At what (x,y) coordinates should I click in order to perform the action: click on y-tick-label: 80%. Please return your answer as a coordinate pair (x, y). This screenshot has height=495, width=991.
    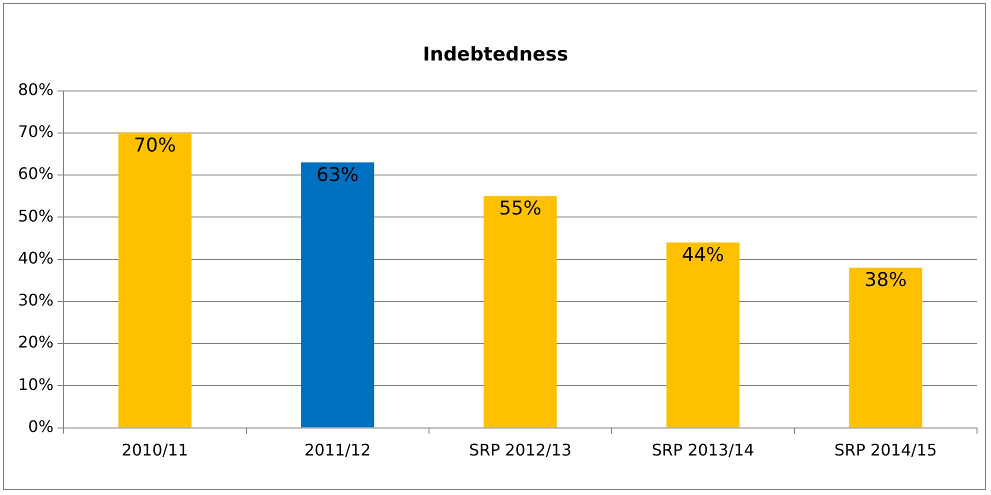
    Looking at the image, I should click on (36, 89).